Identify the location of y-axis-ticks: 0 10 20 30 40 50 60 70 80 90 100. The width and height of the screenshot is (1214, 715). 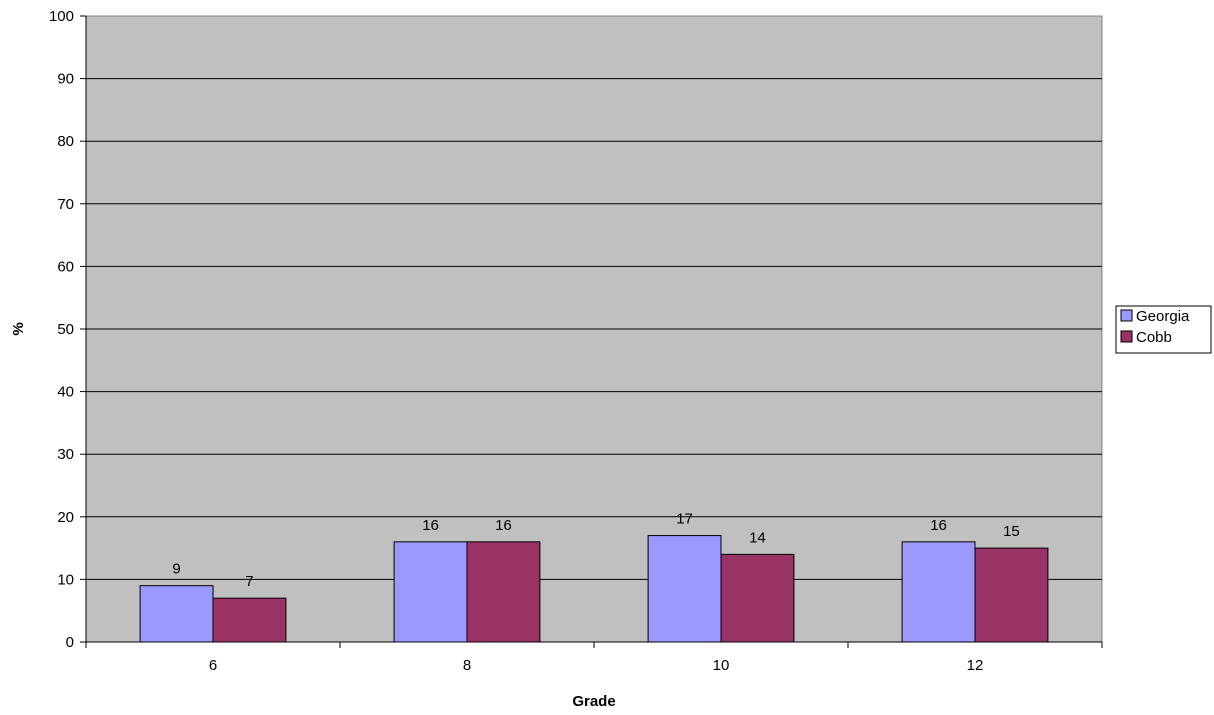
(67, 329).